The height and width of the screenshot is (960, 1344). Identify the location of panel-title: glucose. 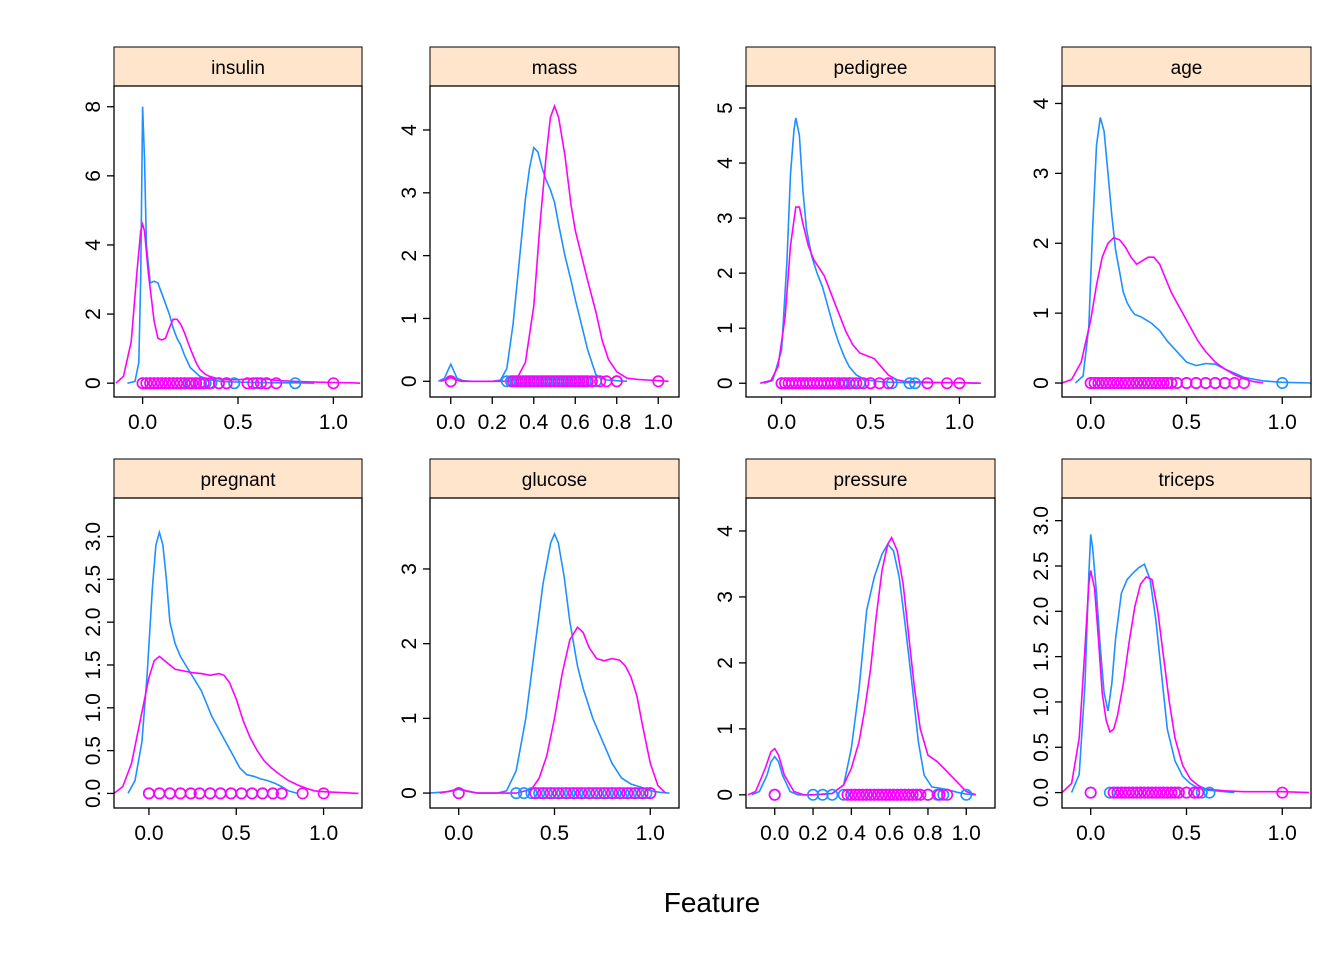
(555, 480).